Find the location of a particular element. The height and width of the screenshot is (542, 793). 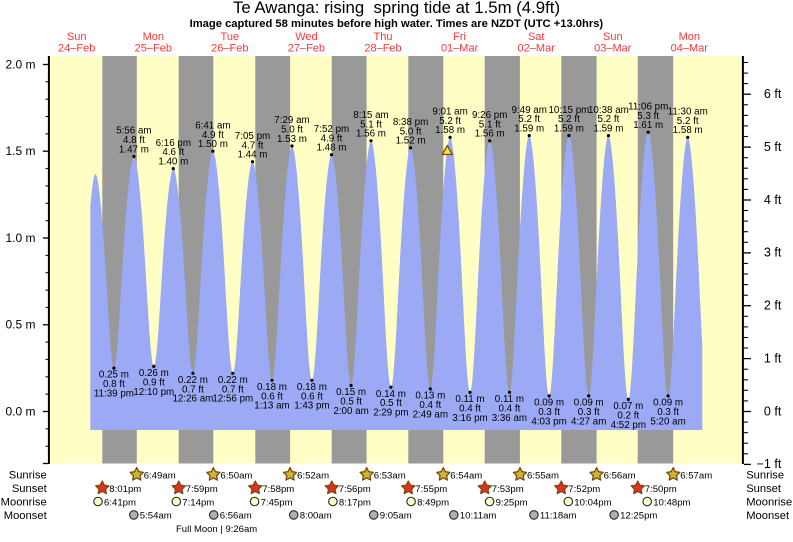

svg-text: 03–Mar is located at coordinates (613, 49).